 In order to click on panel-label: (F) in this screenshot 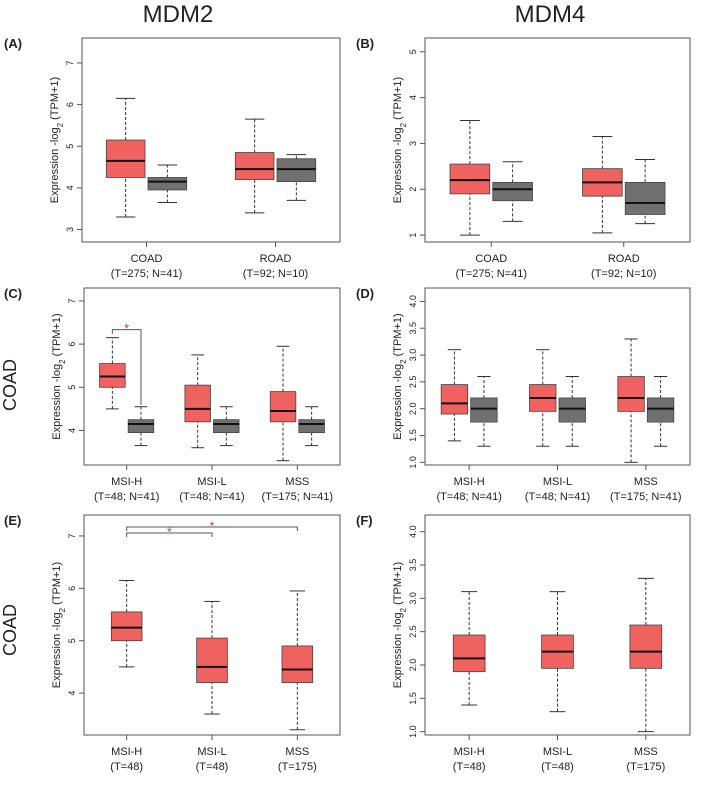, I will do `click(364, 520)`.